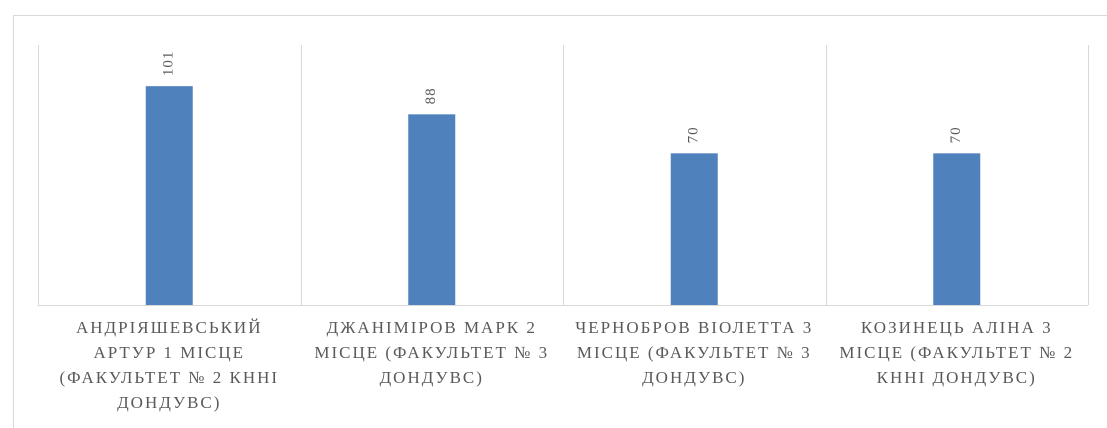 The image size is (1107, 428). I want to click on label-line: АРТУР 1 МІСЦЕ, so click(169, 352).